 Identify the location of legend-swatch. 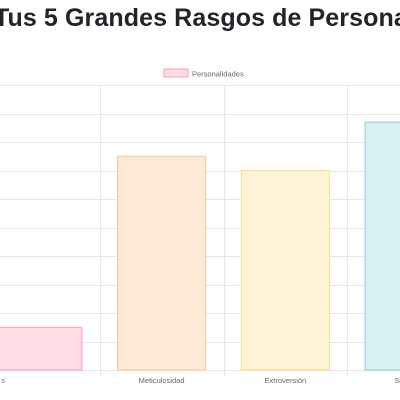
(176, 73).